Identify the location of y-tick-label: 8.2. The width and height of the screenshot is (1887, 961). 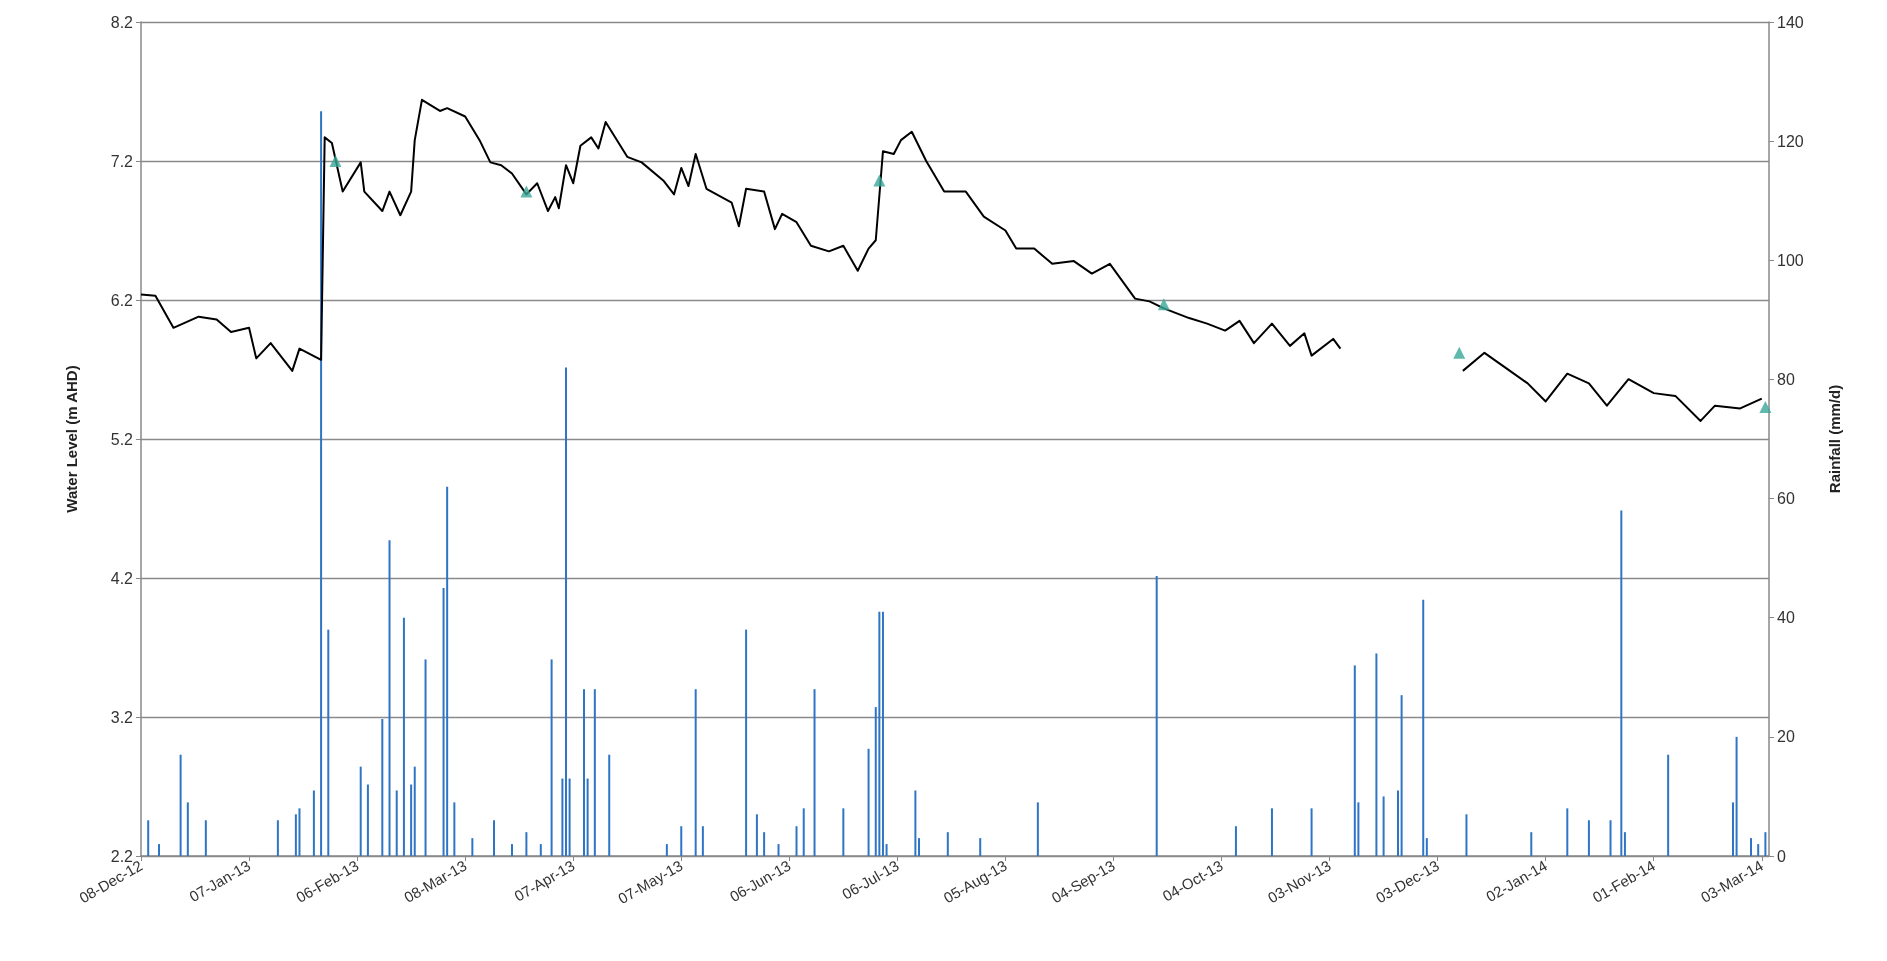
(122, 22).